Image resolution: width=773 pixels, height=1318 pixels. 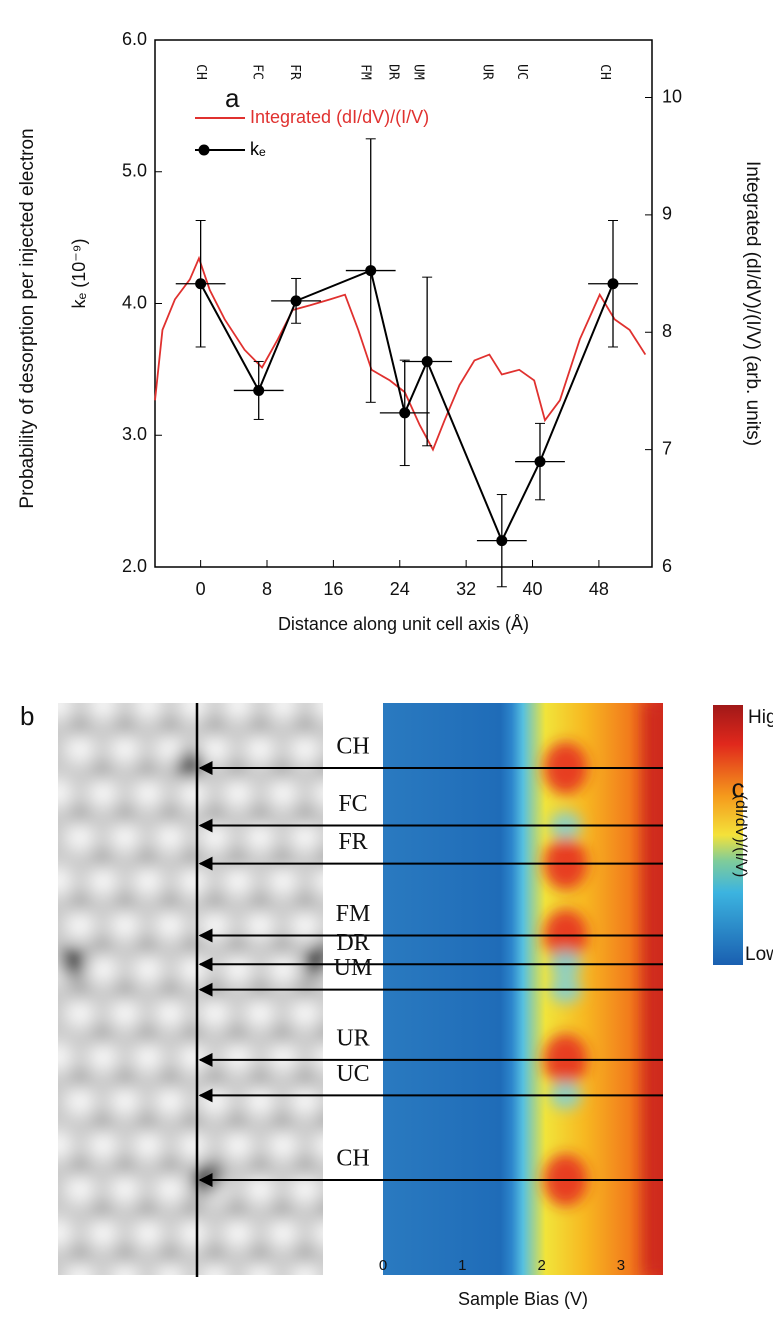 I want to click on row-label: UC, so click(x=352, y=1074).